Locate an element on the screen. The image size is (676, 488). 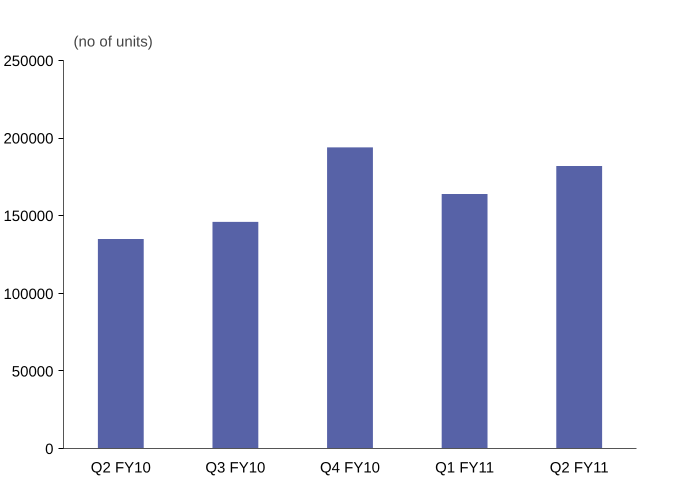
y-tick-label: 0 is located at coordinates (49, 449).